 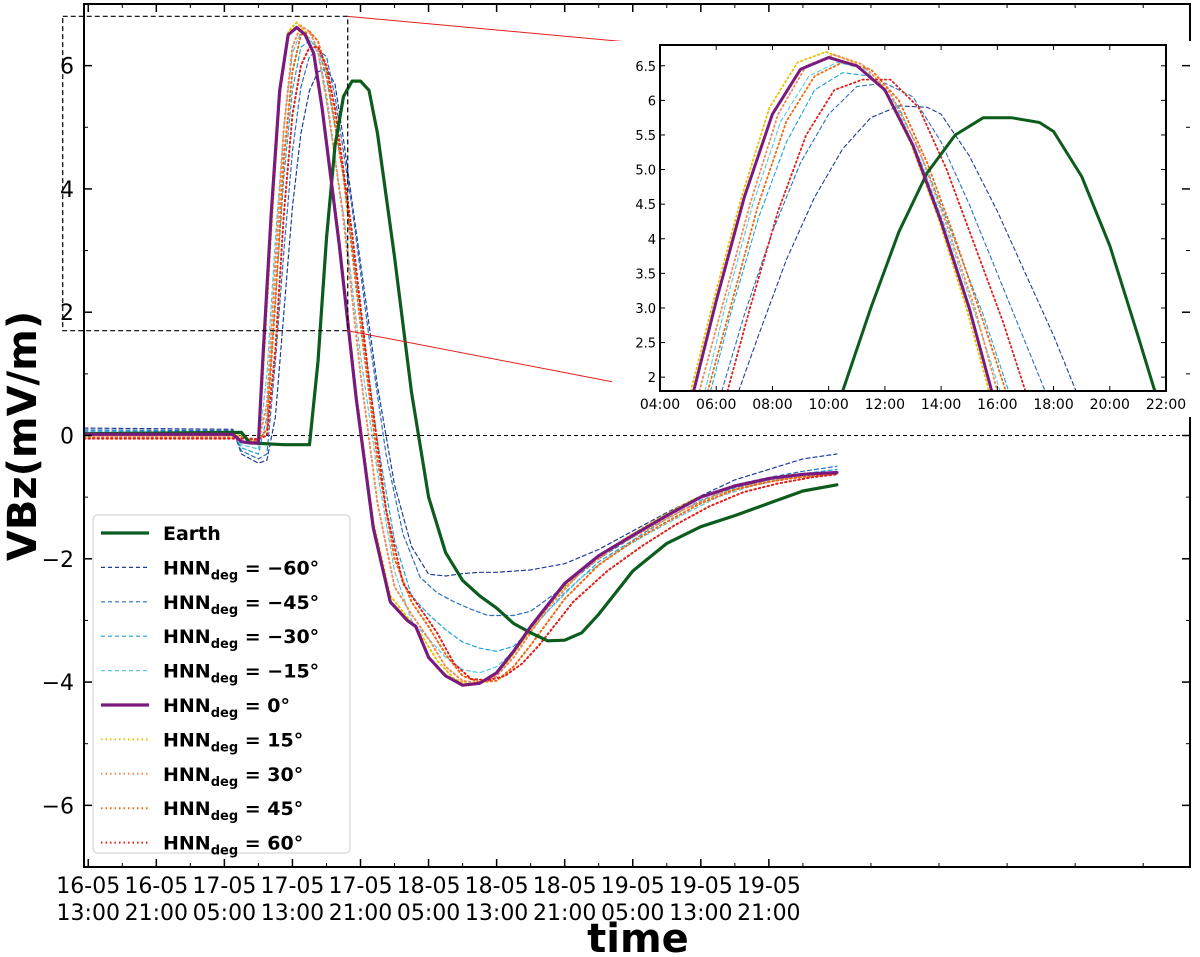 I want to click on inset-y-tick-label: 6, so click(x=652, y=101).